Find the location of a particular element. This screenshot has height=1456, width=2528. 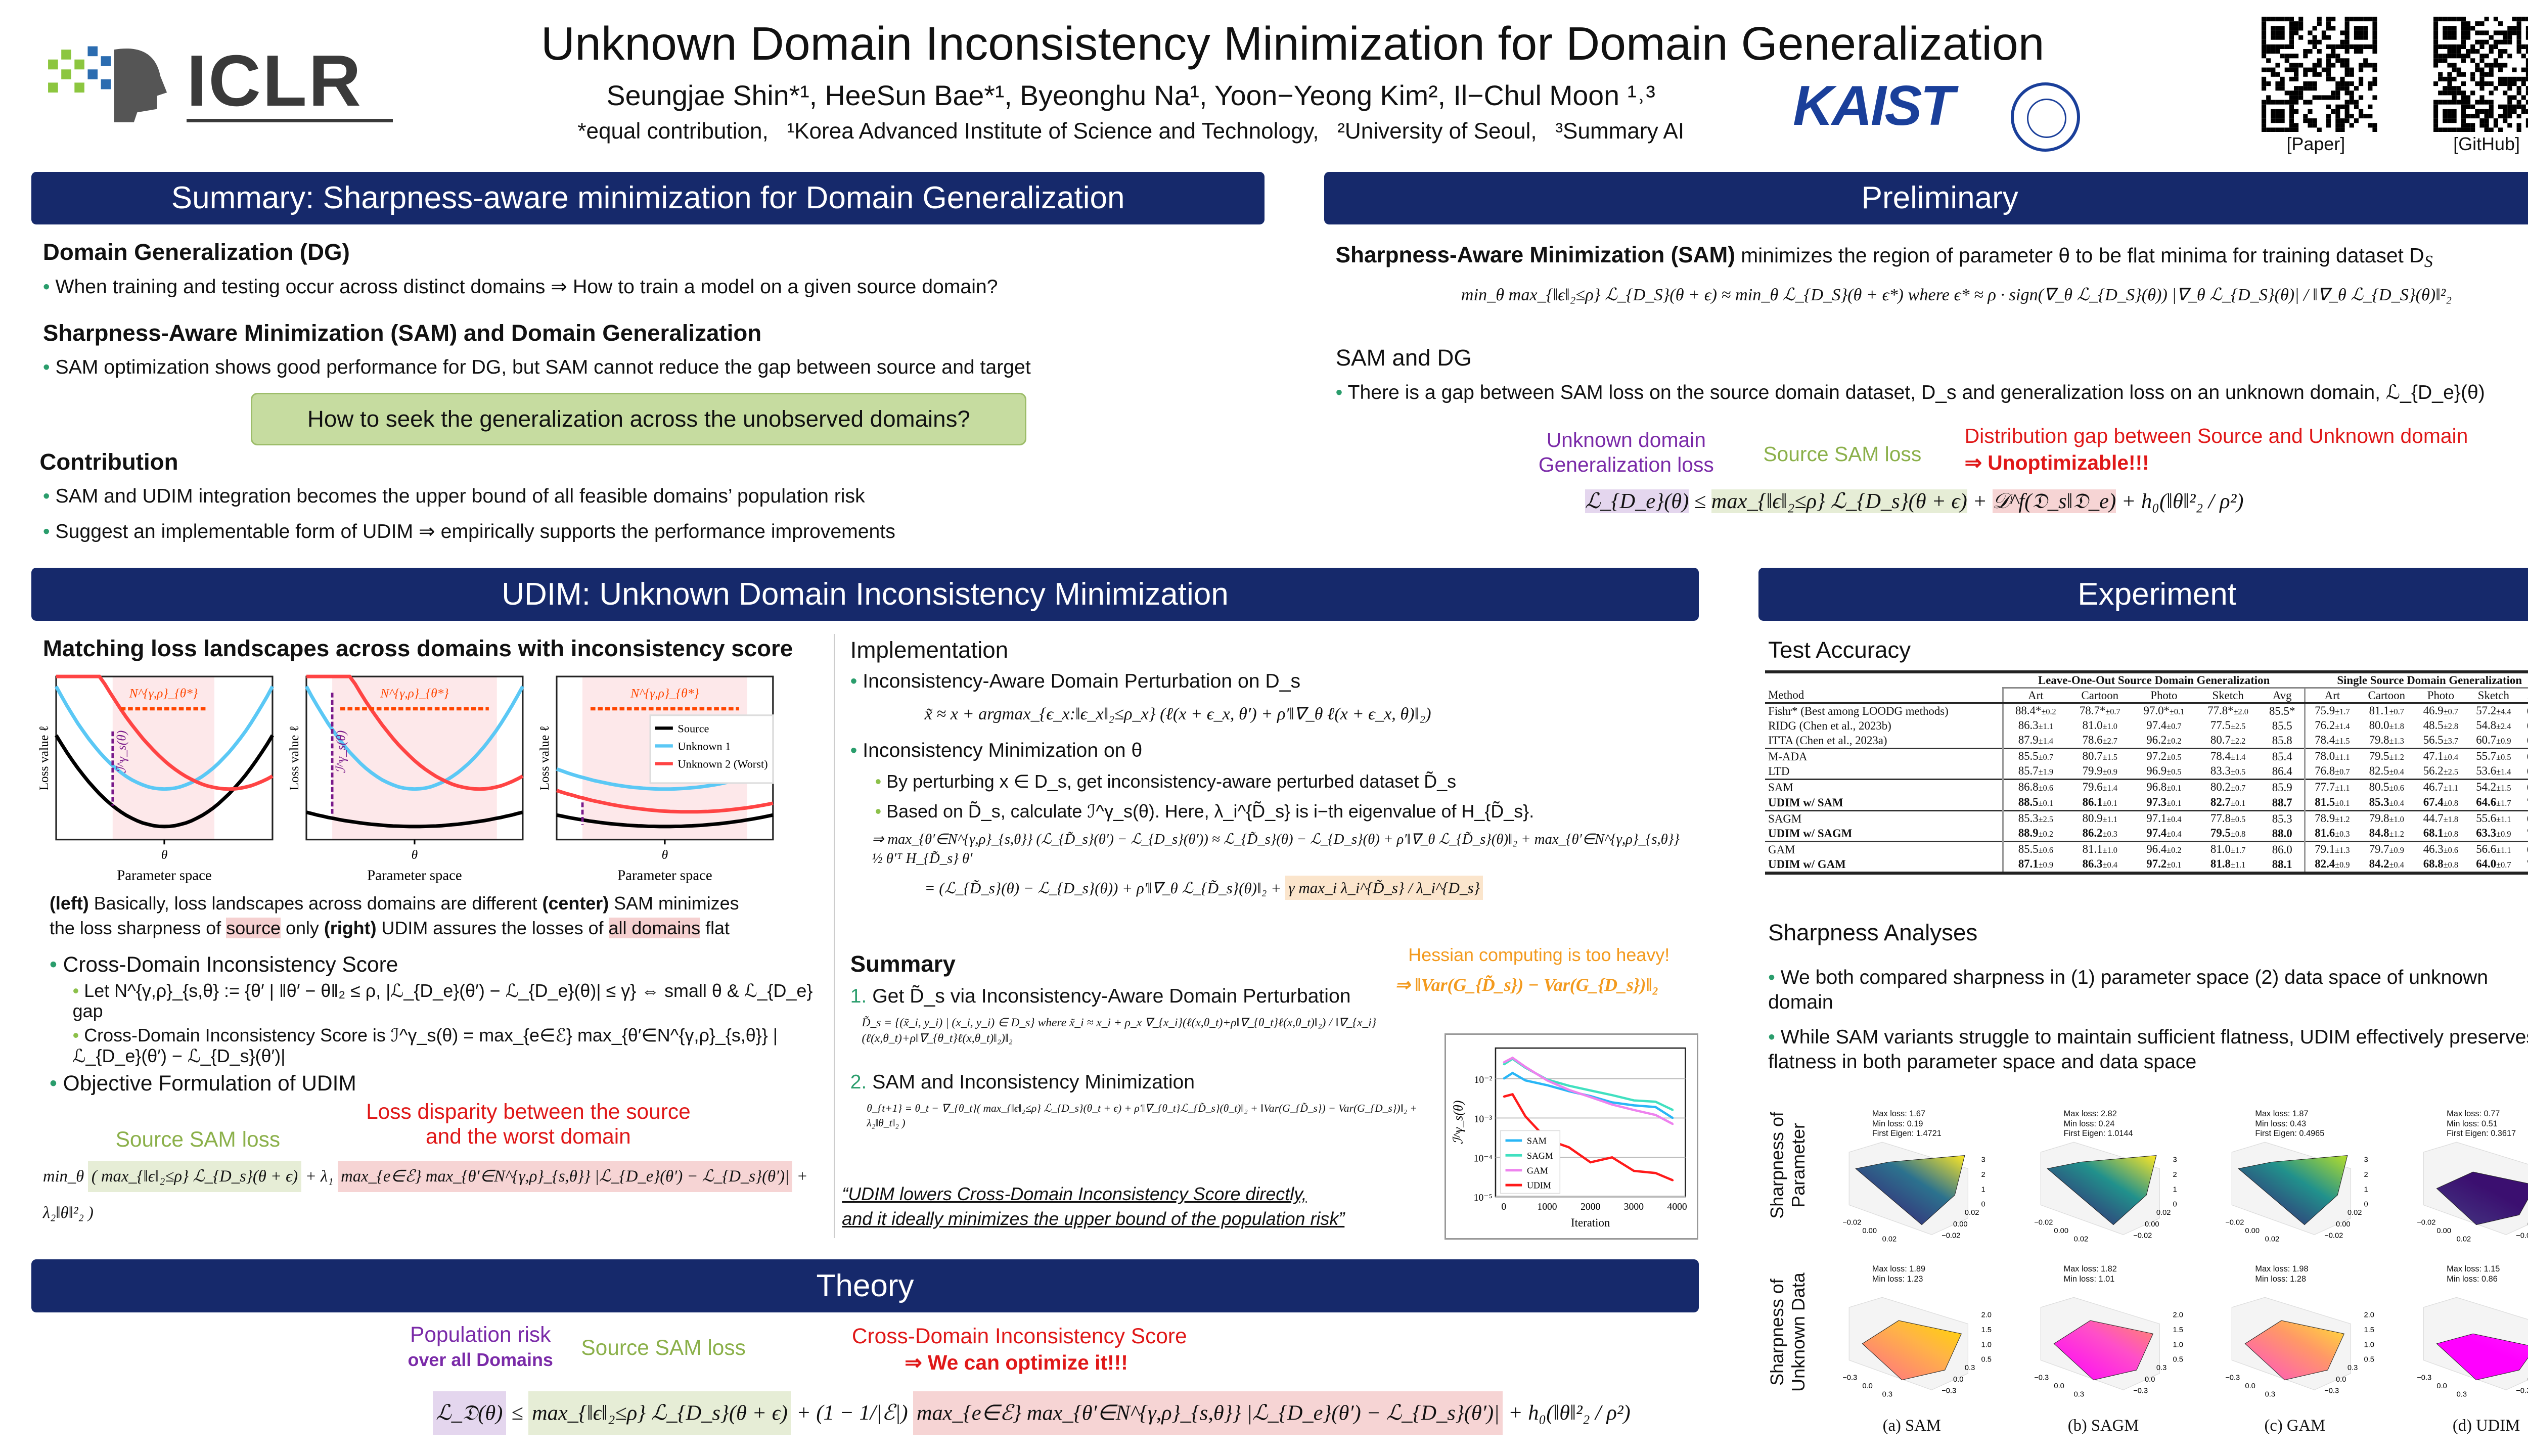

y-tick-label: 0.0 is located at coordinates (1958, 1380).